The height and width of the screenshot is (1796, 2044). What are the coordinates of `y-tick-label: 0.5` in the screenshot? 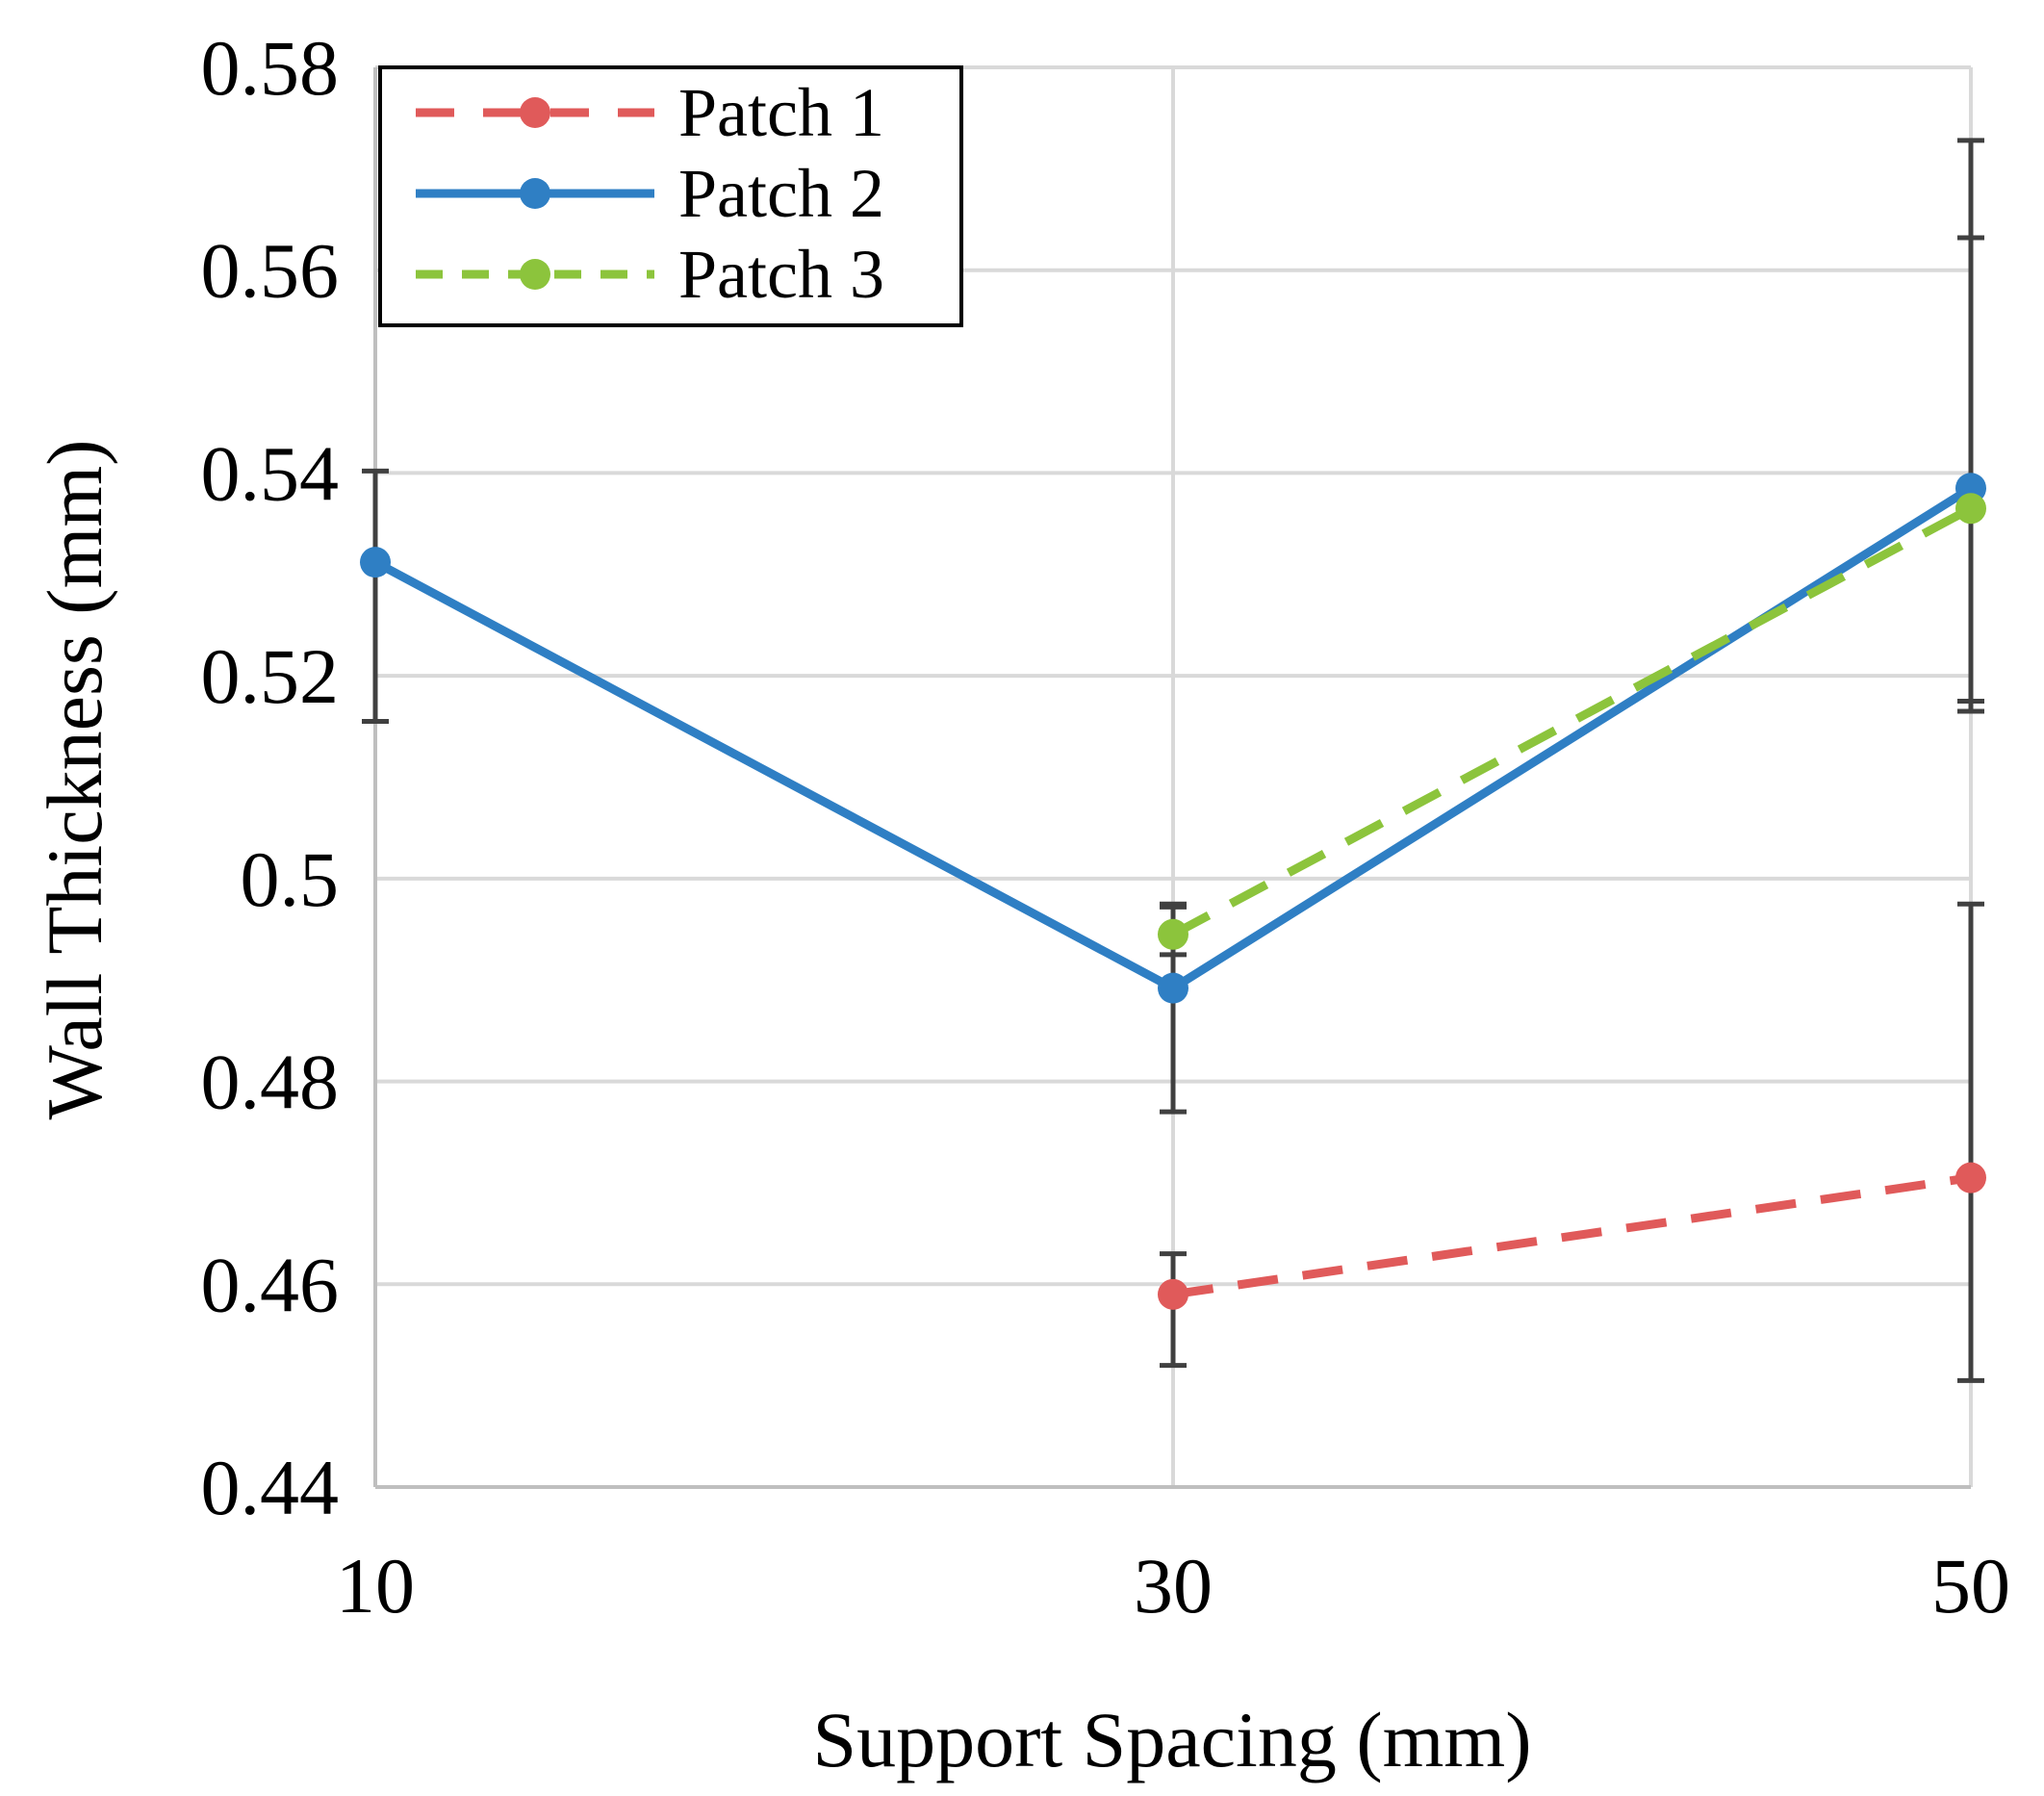 It's located at (291, 879).